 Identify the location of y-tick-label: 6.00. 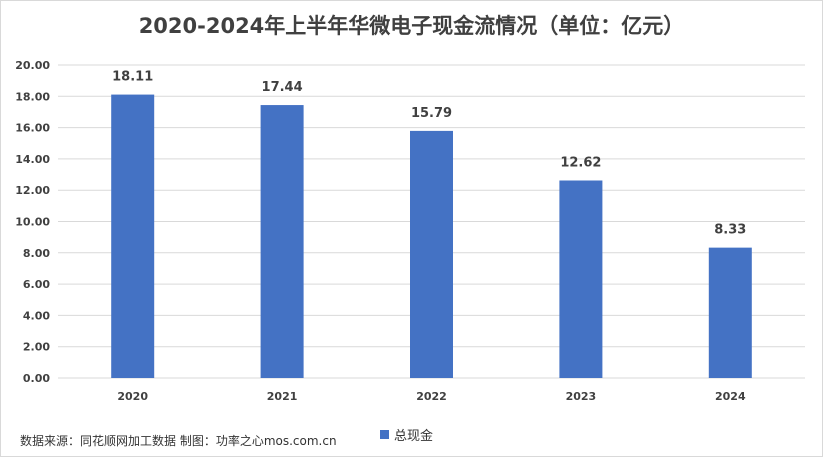
(36, 284).